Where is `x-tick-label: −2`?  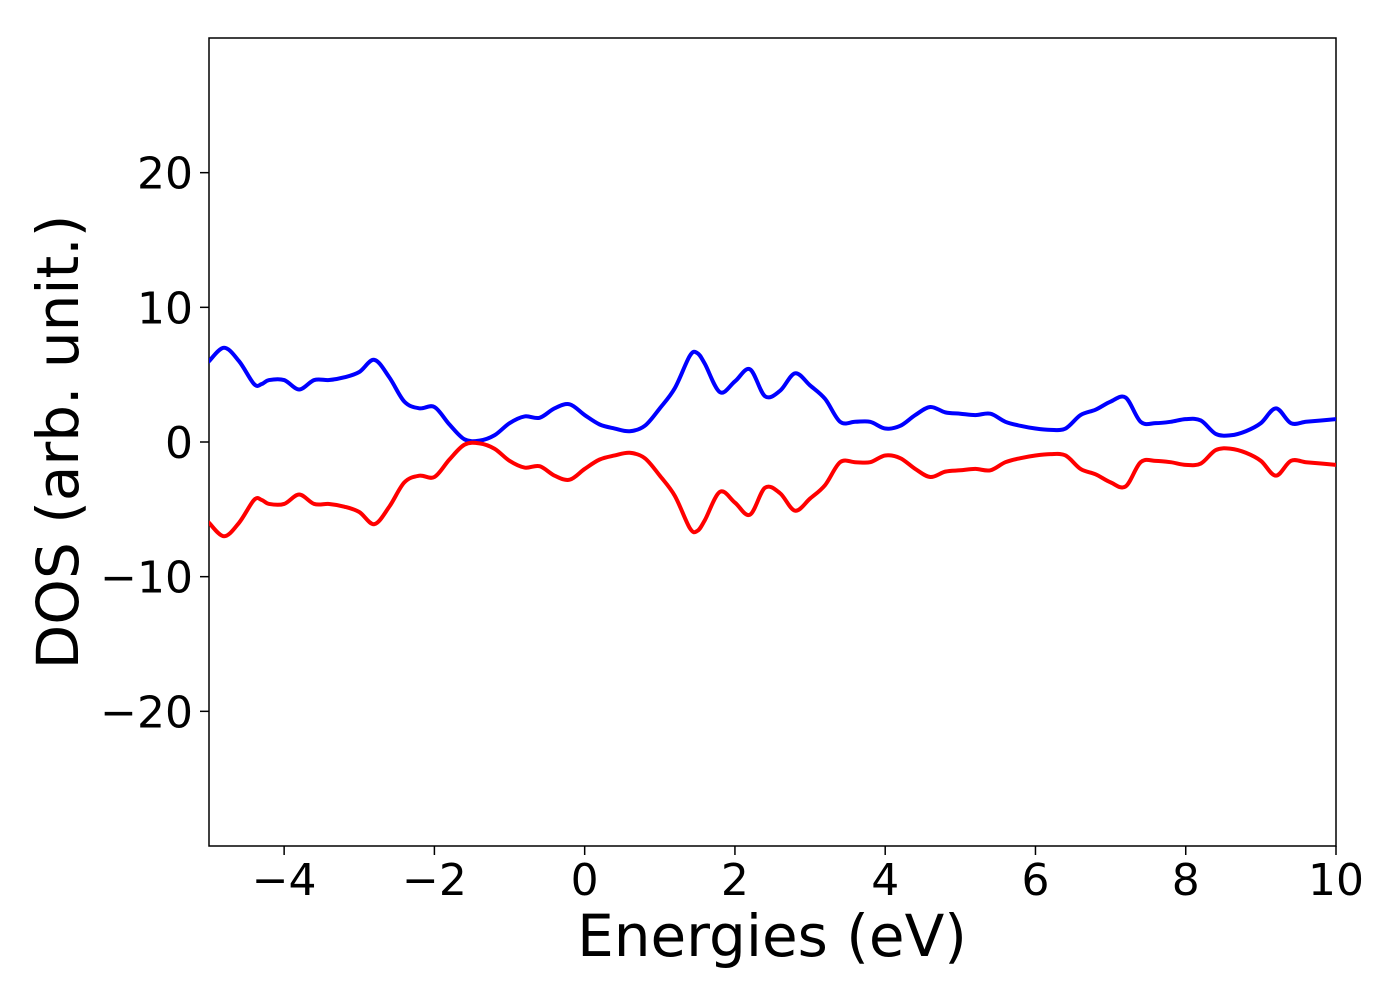 x-tick-label: −2 is located at coordinates (434, 880).